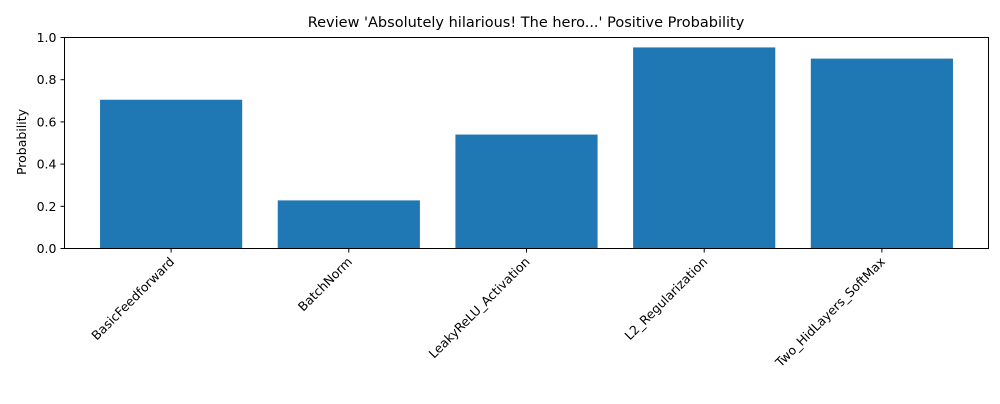 The height and width of the screenshot is (404, 1000). Describe the element at coordinates (47, 248) in the screenshot. I see `y-tick-label: 0.0` at that location.